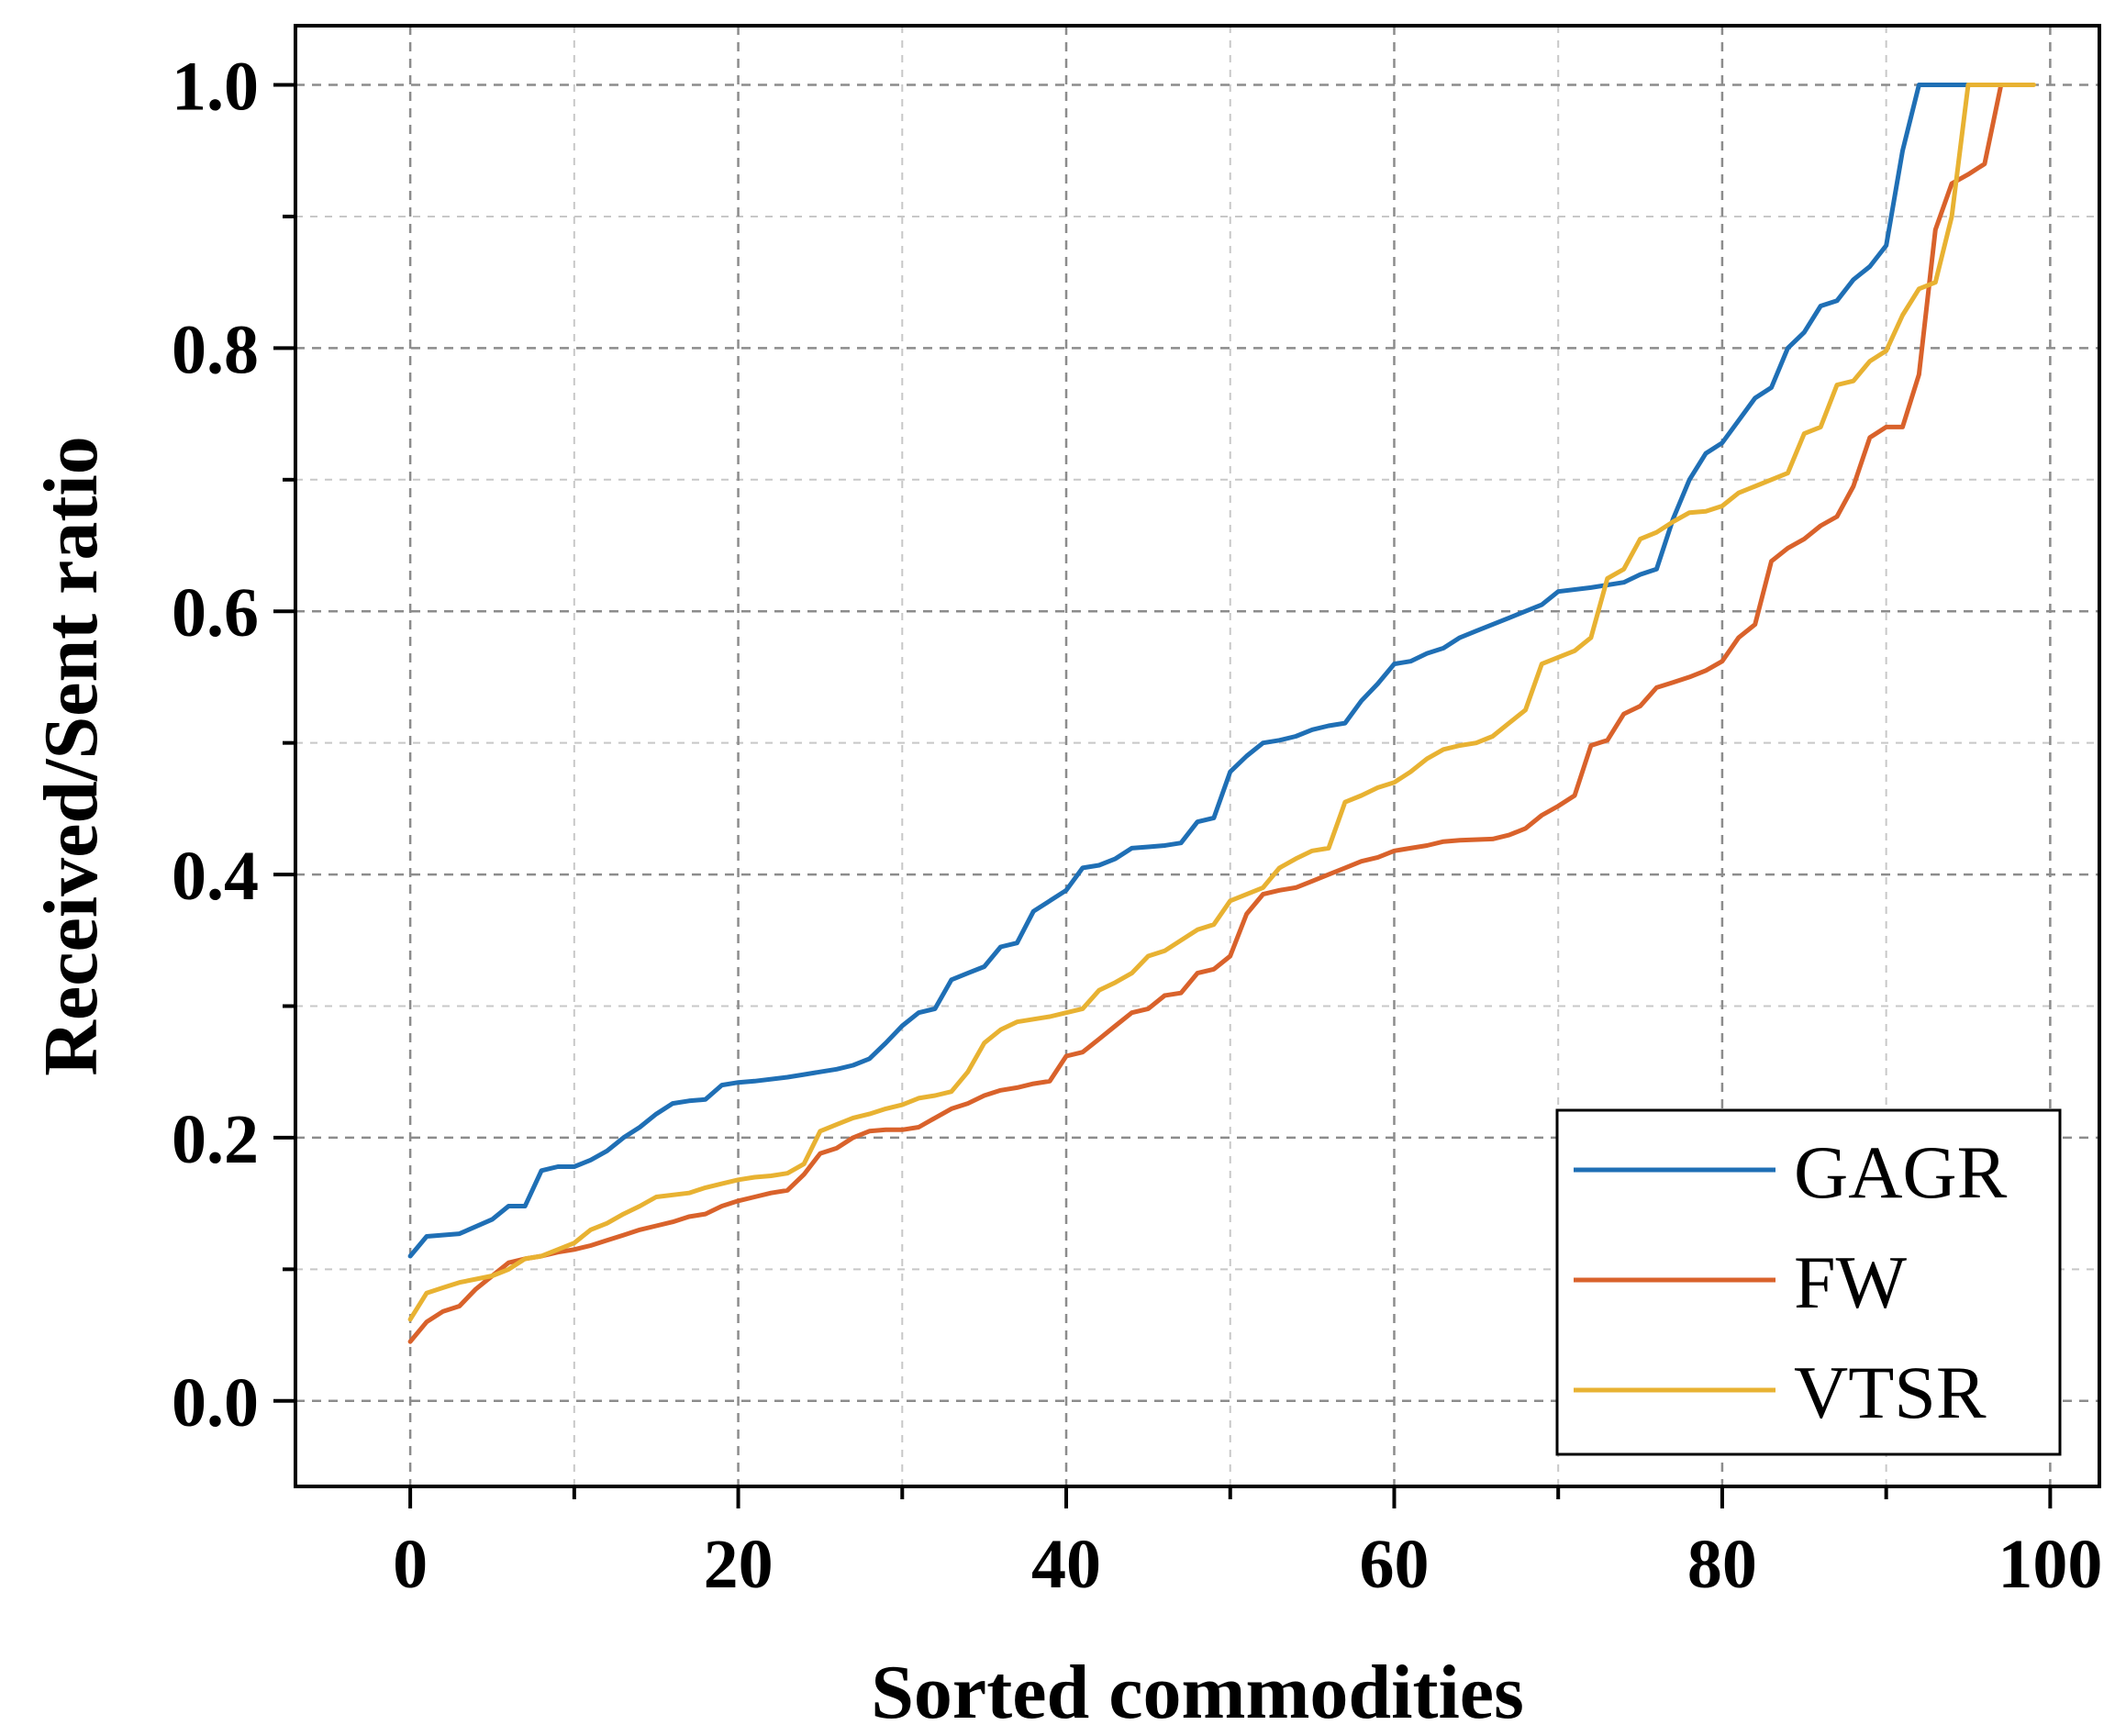 This screenshot has width=2126, height=1736. What do you see at coordinates (215, 745) in the screenshot?
I see `y-tick-labels: 0.0 0.2 0.4 0.6 0.8 1.0` at bounding box center [215, 745].